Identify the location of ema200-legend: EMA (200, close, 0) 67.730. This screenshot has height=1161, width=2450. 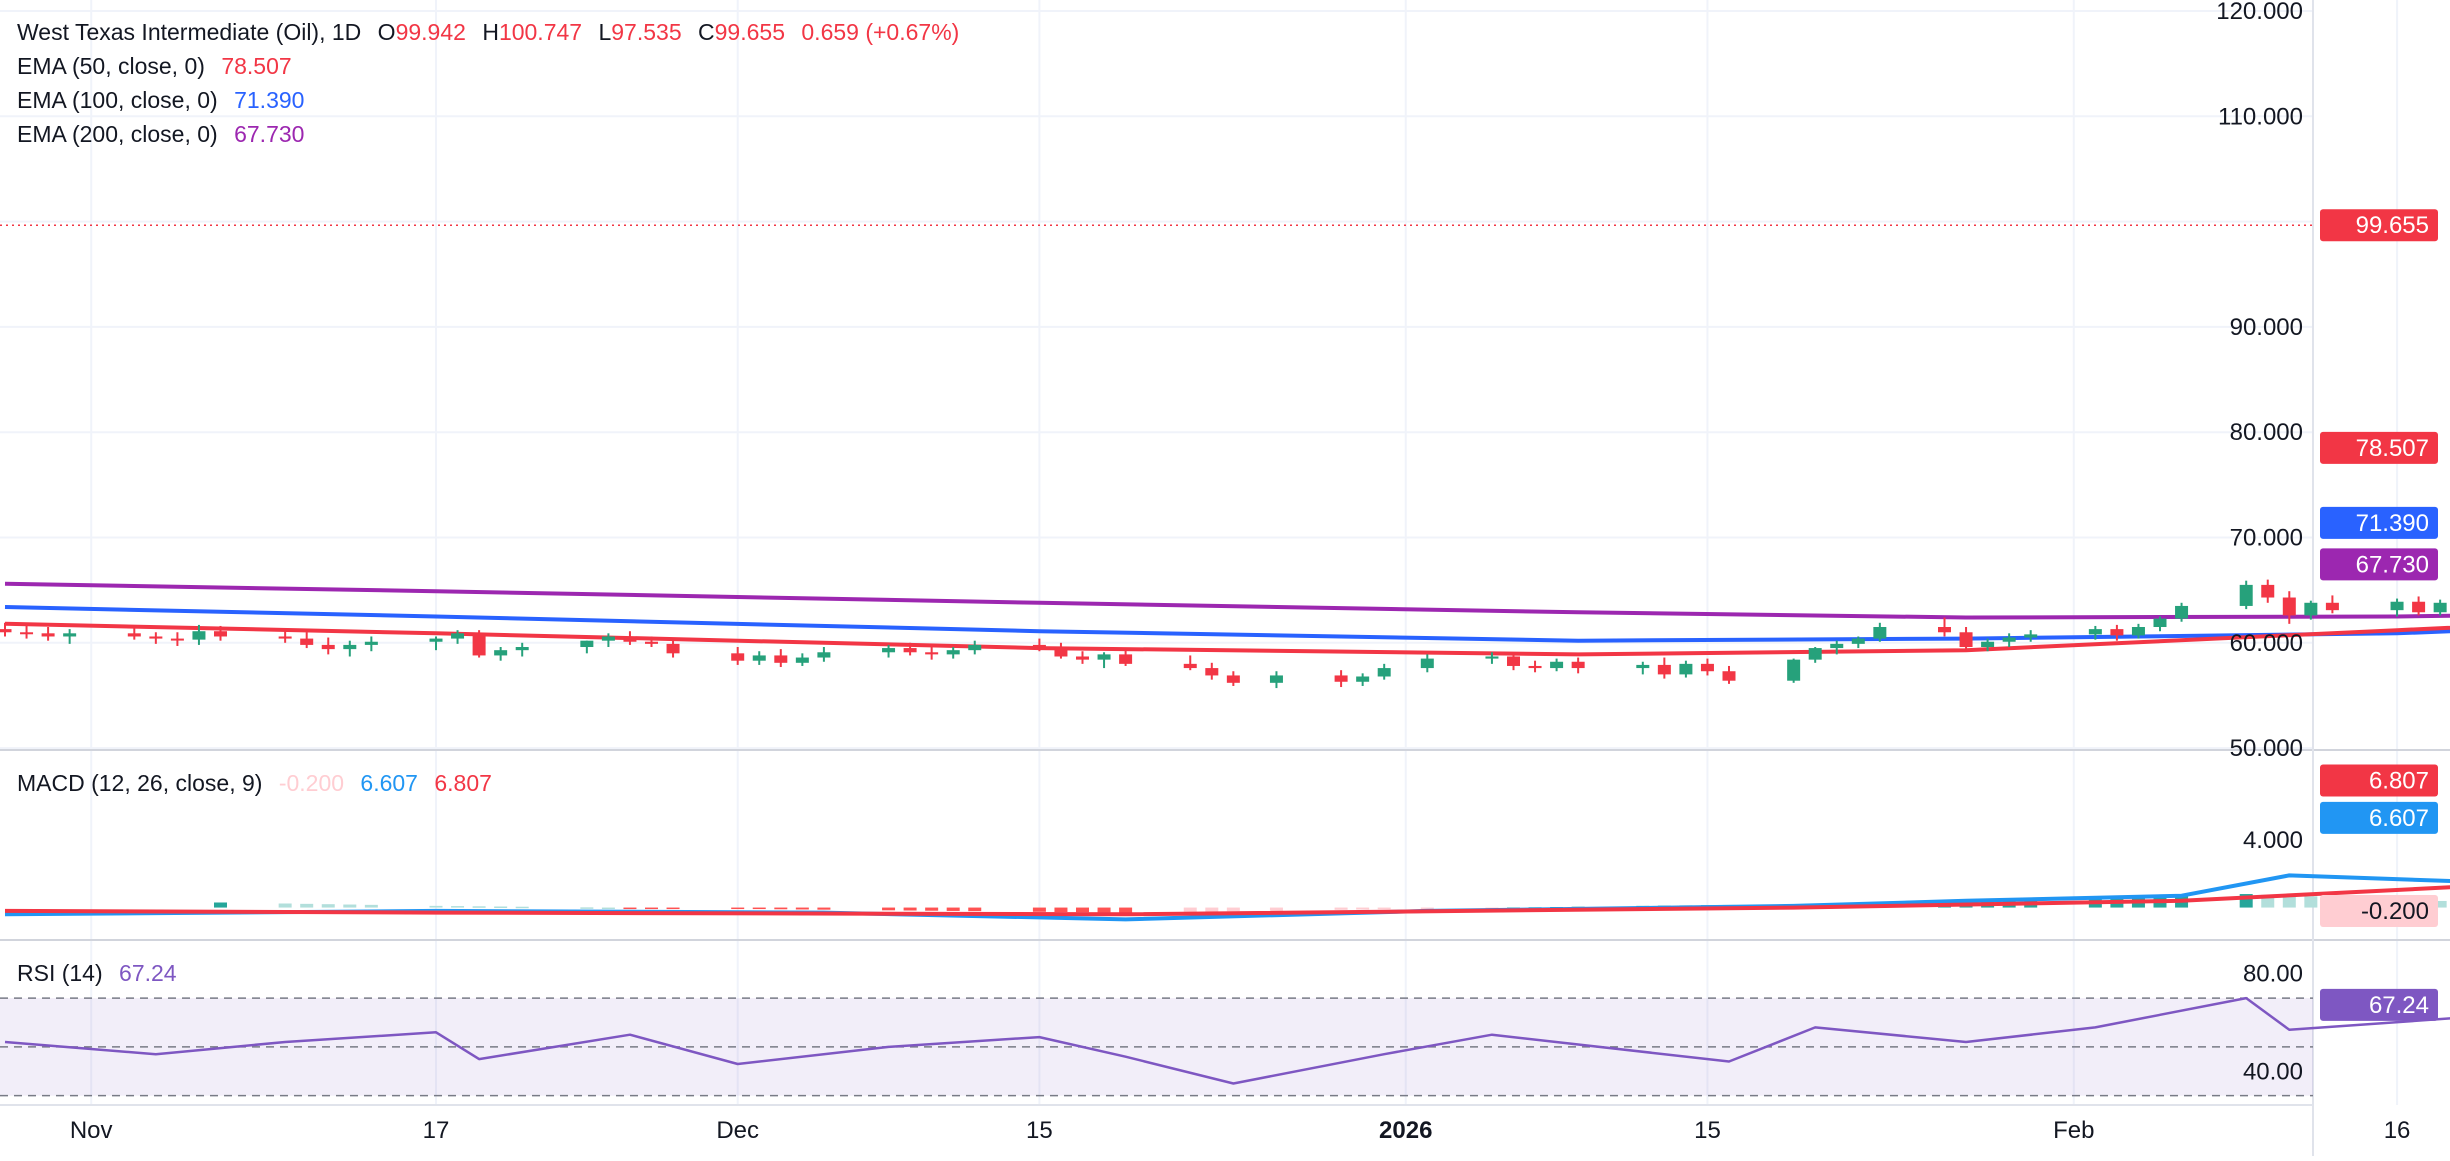
(165, 134).